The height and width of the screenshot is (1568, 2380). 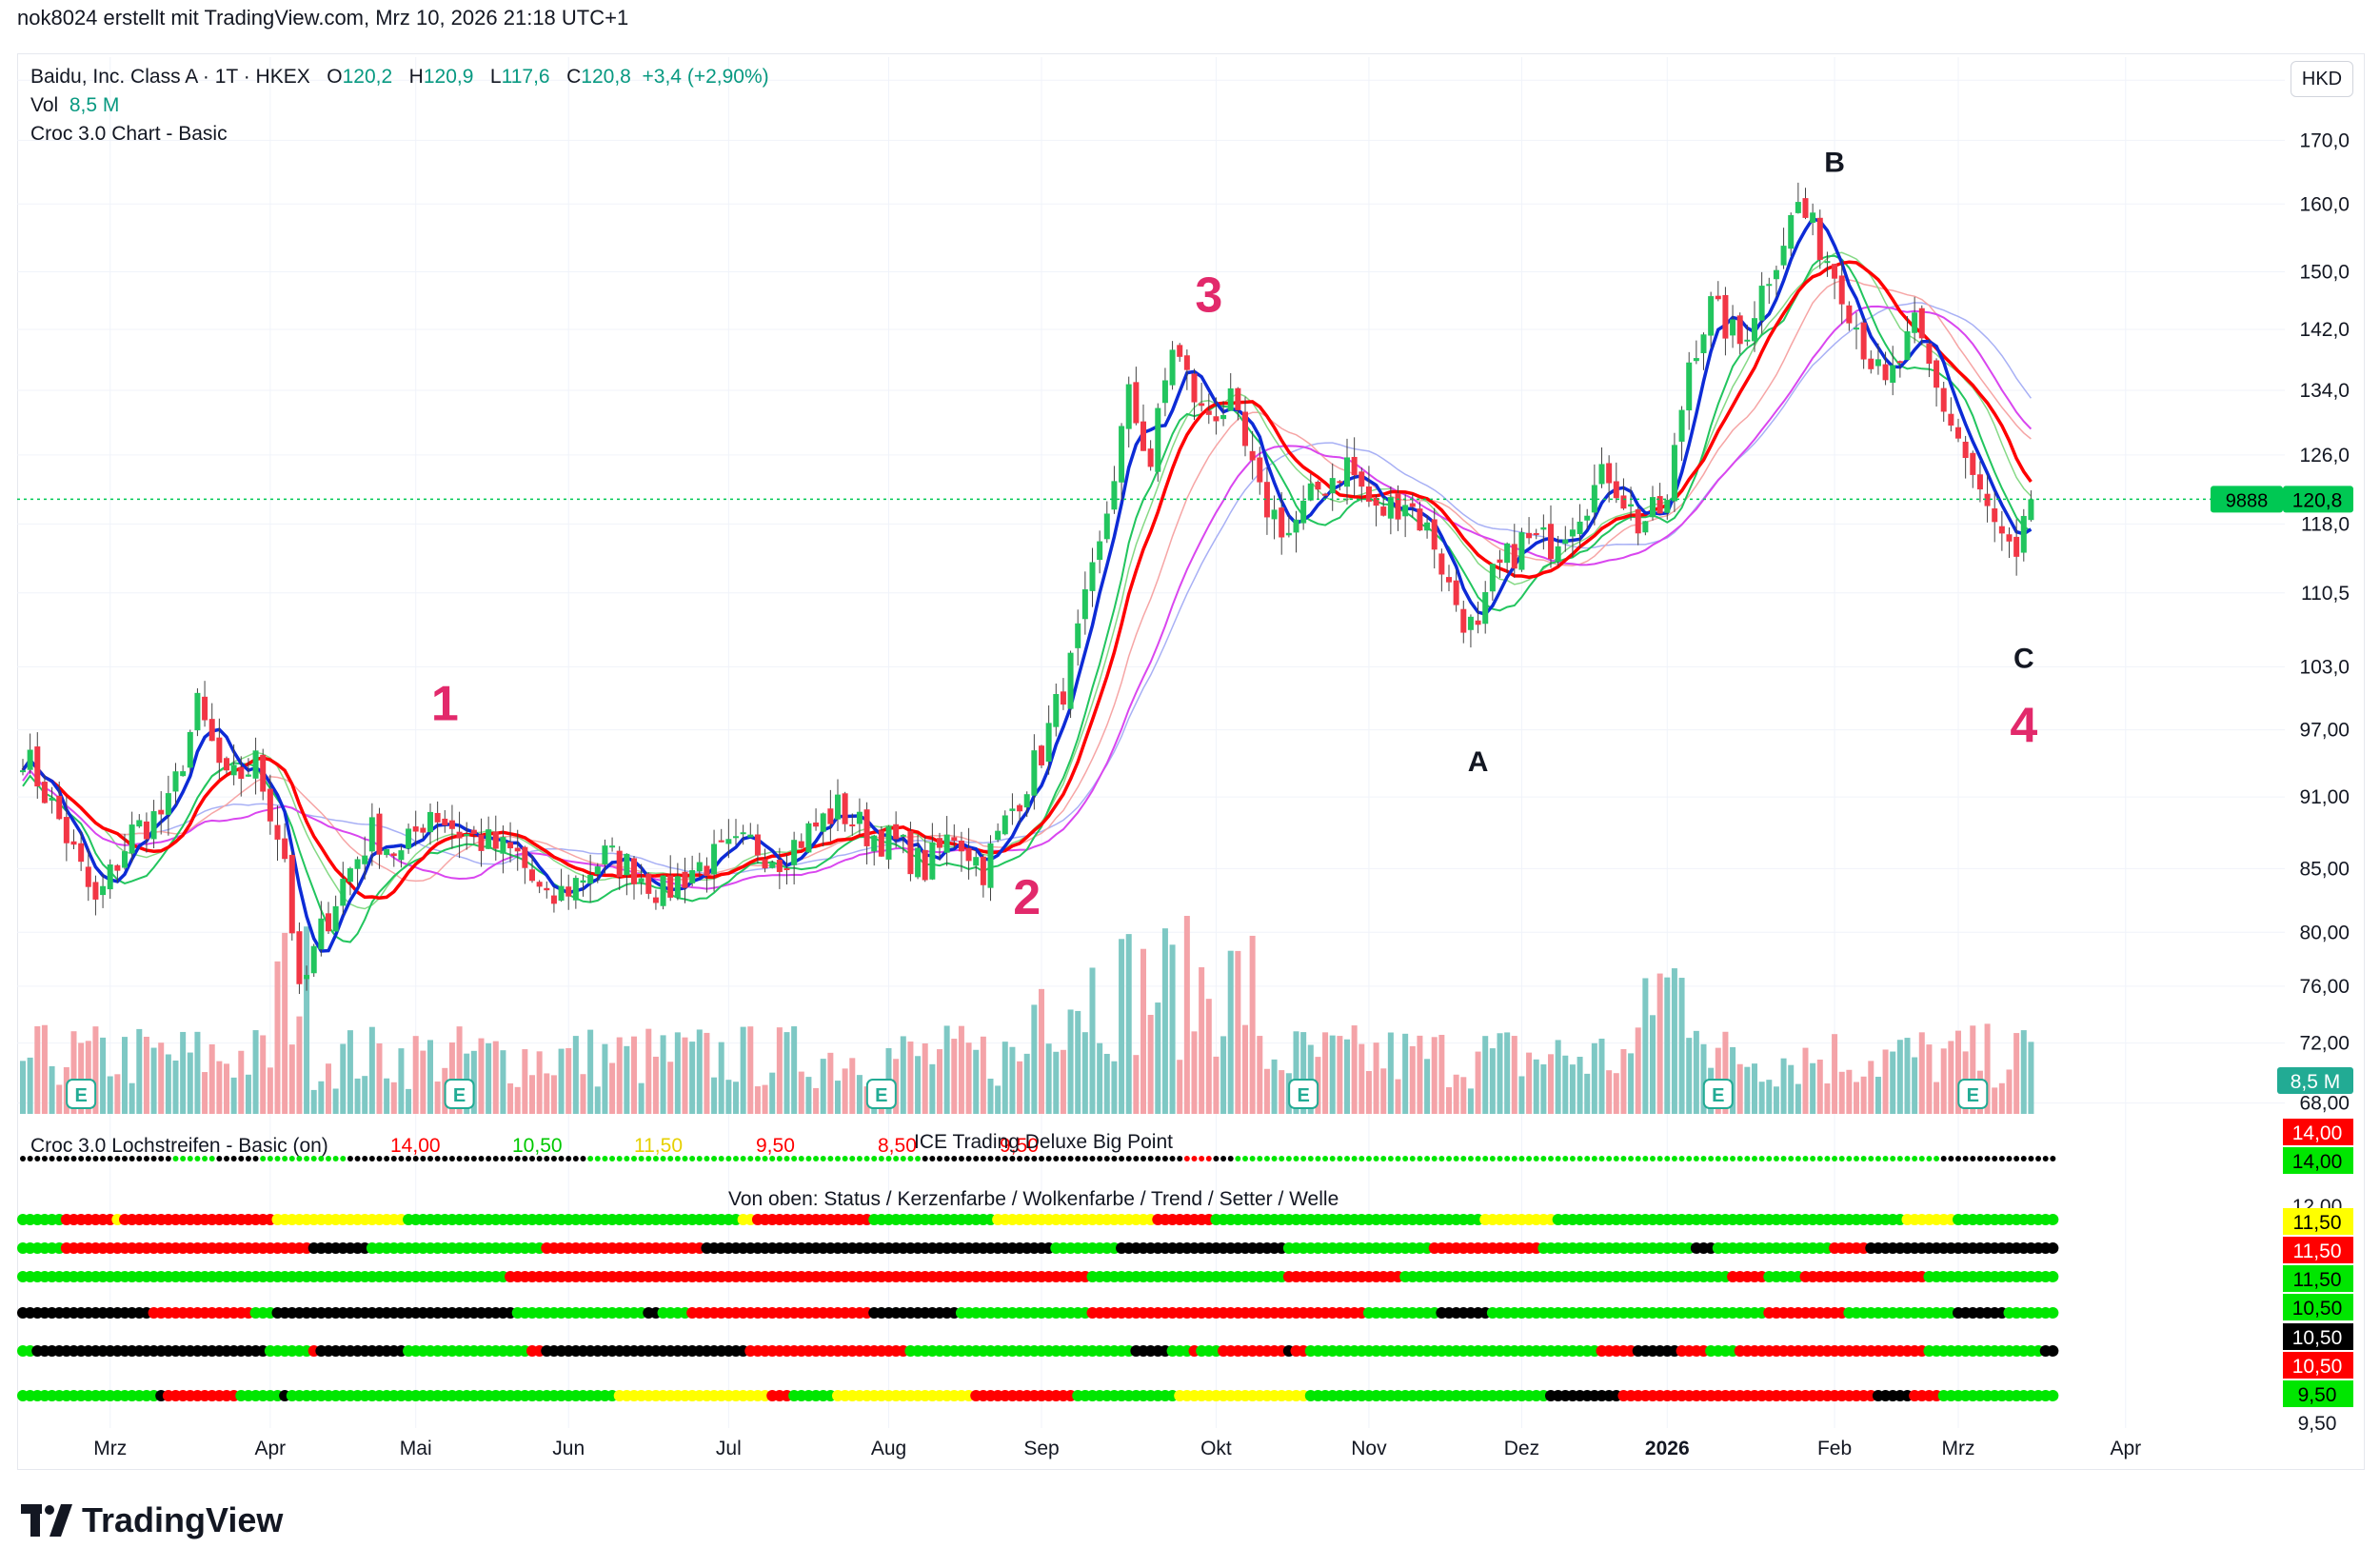 I want to click on x-tick-label: Jul, so click(x=729, y=1449).